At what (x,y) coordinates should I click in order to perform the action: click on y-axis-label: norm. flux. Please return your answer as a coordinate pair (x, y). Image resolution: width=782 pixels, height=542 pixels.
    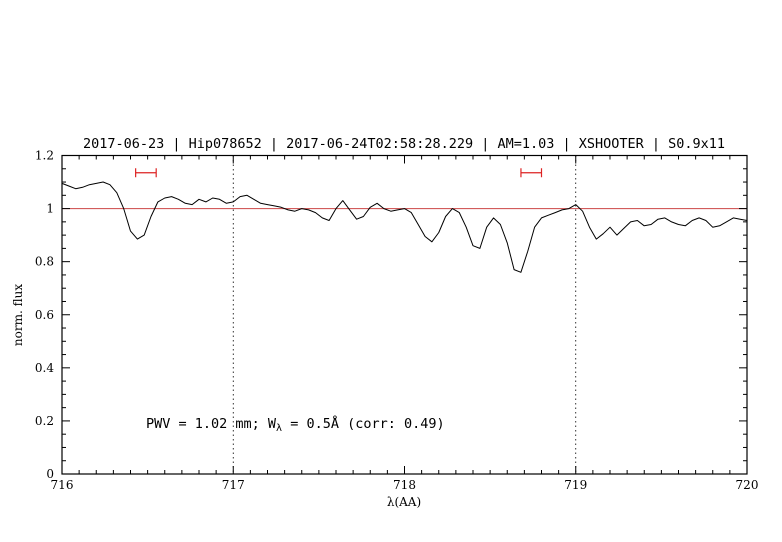
    Looking at the image, I should click on (18, 315).